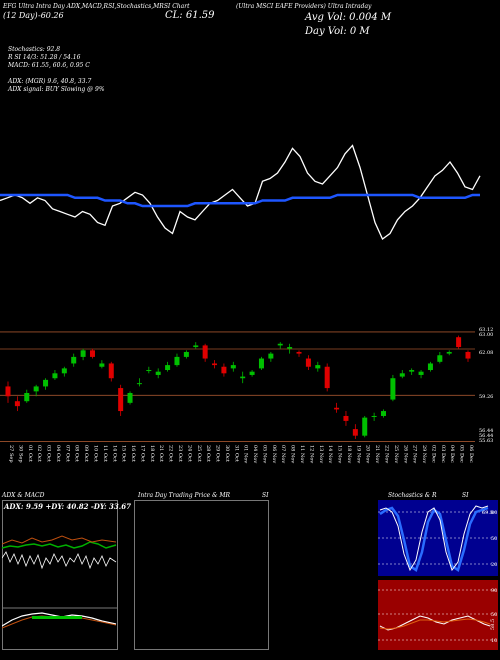 This screenshot has height=660, width=500. What do you see at coordinates (349, 454) in the screenshot?
I see `date-axis-label: 18 Nov` at bounding box center [349, 454].